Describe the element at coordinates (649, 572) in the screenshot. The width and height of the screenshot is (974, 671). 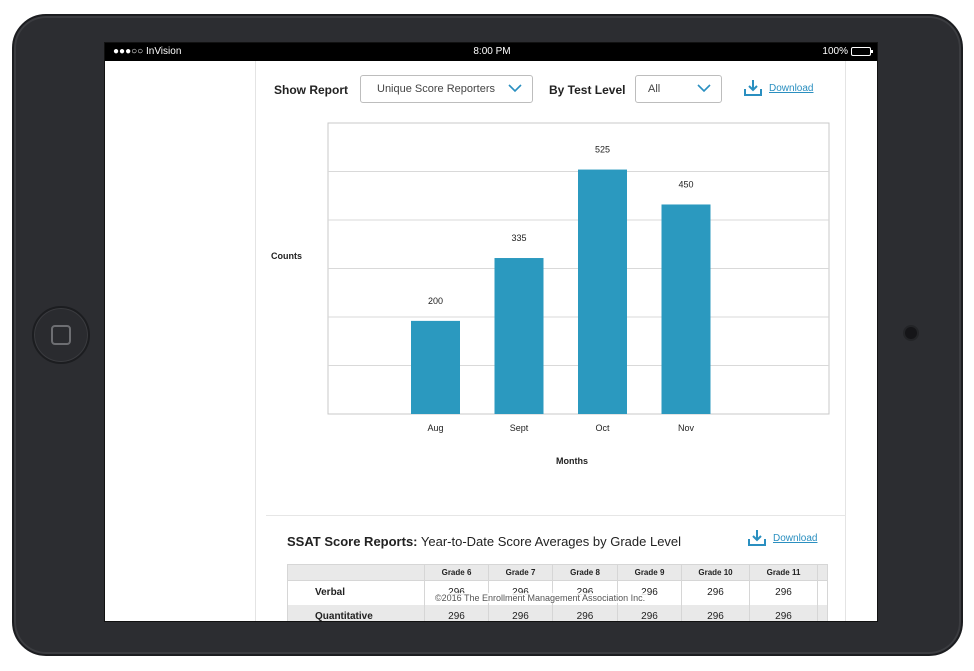
I see `column-header: Grade 9` at that location.